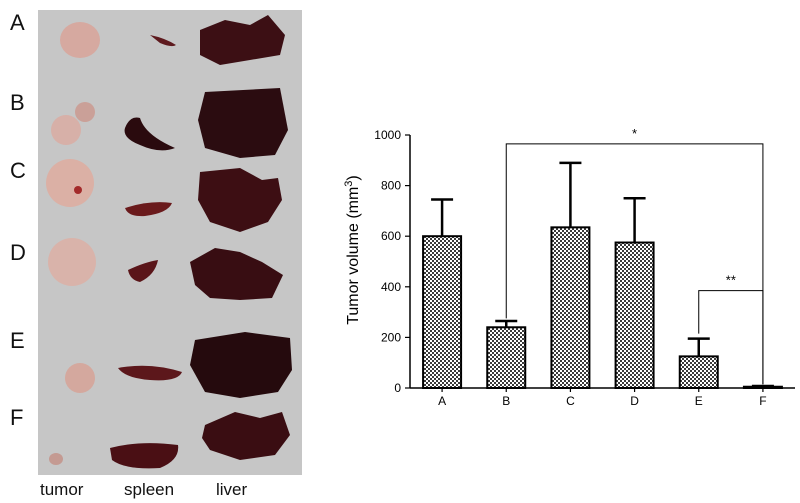 This screenshot has height=503, width=800. I want to click on tumor-specimen-a, so click(80, 40).